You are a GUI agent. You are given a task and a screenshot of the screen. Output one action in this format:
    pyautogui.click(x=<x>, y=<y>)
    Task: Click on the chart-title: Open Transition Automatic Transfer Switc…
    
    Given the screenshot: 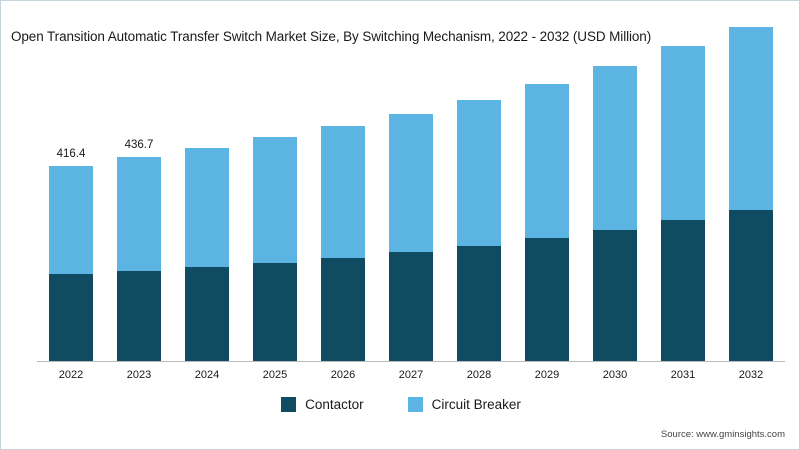 What is the action you would take?
    pyautogui.click(x=331, y=36)
    